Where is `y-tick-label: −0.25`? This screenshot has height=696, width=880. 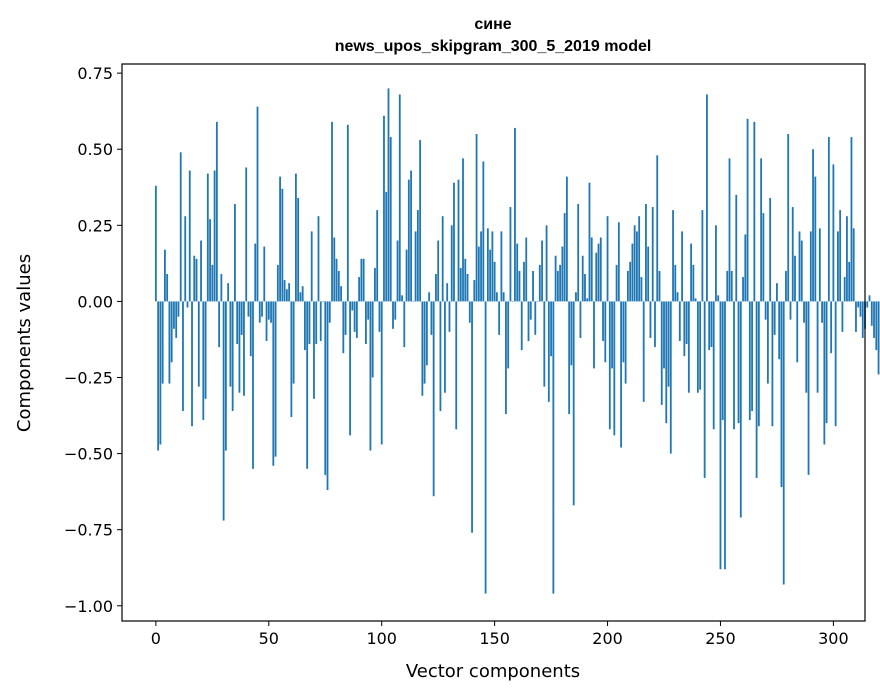 y-tick-label: −0.25 is located at coordinates (88, 378).